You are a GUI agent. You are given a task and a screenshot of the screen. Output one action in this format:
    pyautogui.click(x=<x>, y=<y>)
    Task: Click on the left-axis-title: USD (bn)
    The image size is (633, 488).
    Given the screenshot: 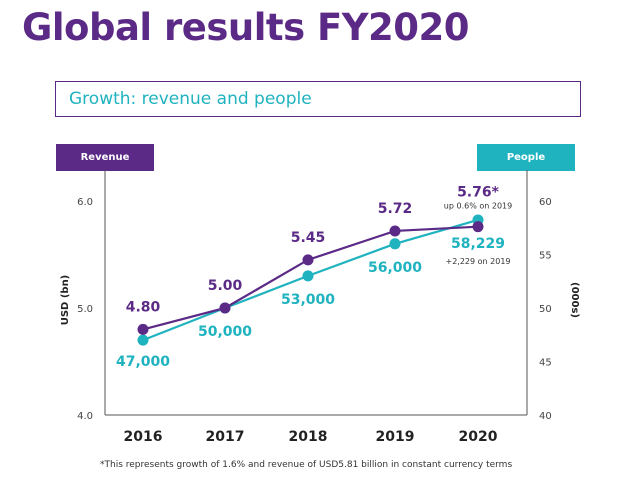 What is the action you would take?
    pyautogui.click(x=65, y=300)
    